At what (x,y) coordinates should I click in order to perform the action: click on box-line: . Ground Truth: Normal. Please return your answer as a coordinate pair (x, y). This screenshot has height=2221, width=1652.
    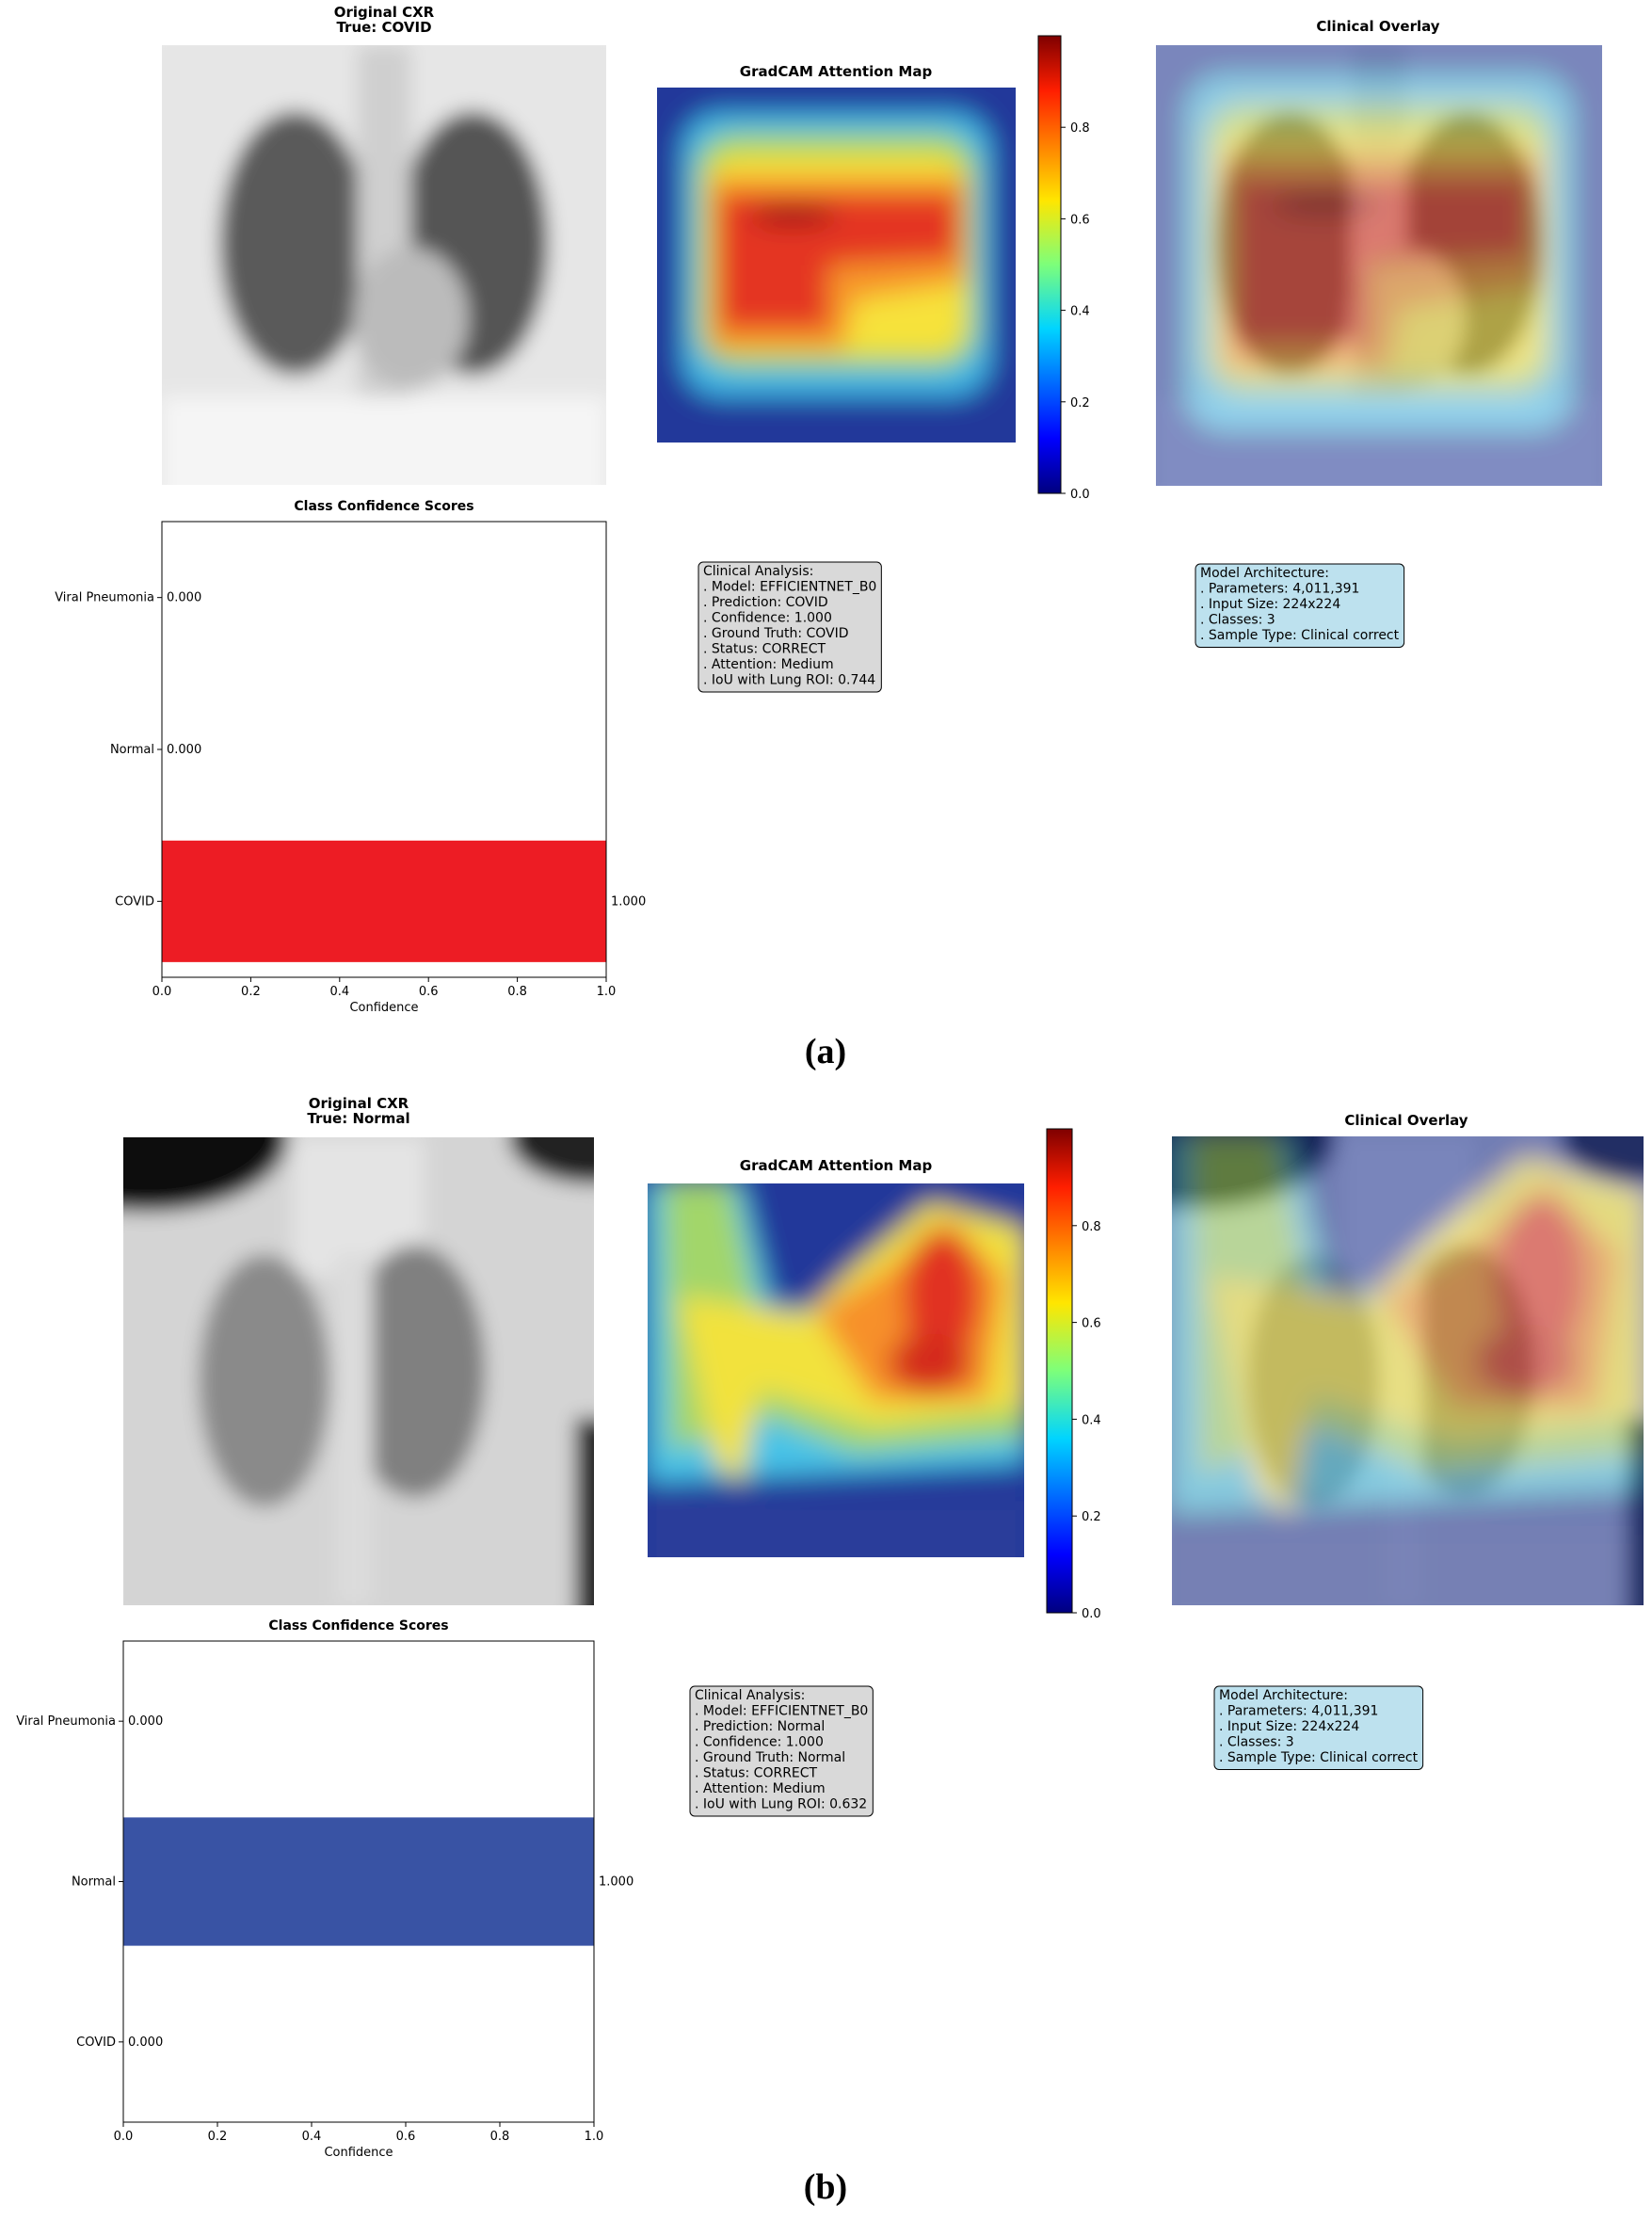
    Looking at the image, I should click on (770, 1757).